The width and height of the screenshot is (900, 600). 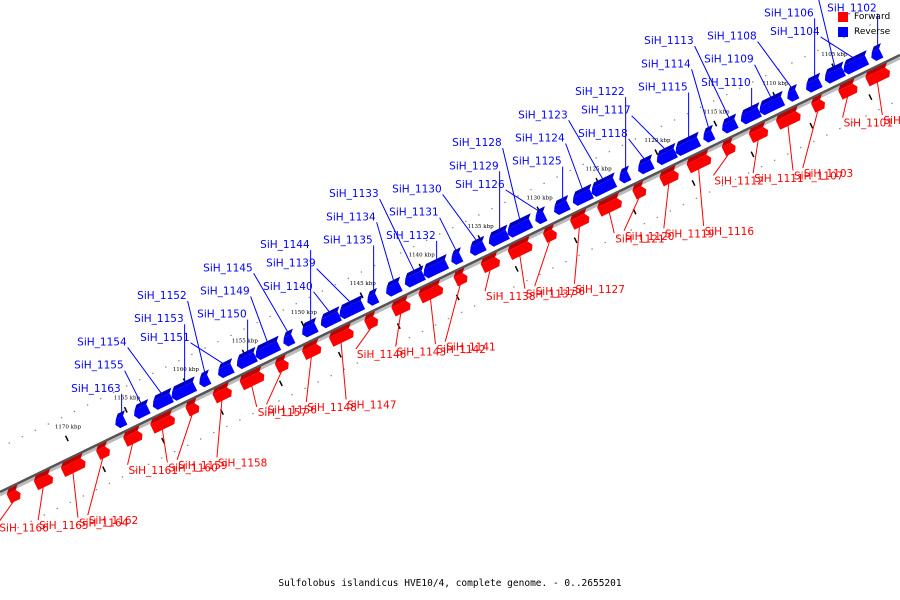 What do you see at coordinates (613, 145) in the screenshot?
I see `gene-label-SiH_1118: SiH_1118` at bounding box center [613, 145].